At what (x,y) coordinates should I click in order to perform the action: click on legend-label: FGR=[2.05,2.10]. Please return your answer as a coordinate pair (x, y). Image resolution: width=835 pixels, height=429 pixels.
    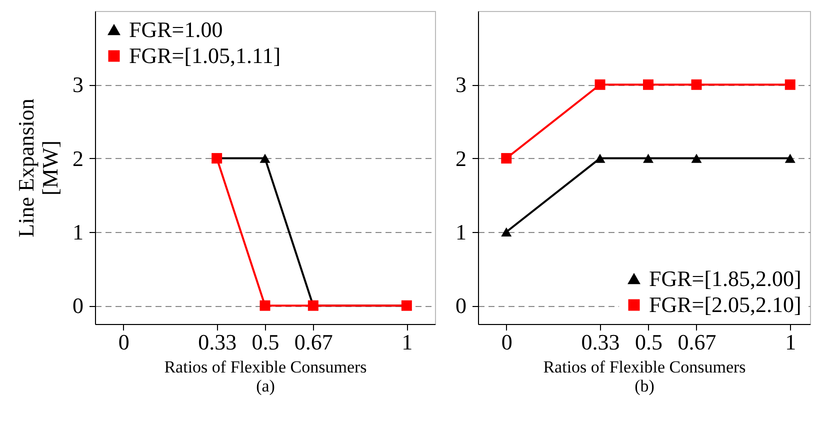
    Looking at the image, I should click on (725, 304).